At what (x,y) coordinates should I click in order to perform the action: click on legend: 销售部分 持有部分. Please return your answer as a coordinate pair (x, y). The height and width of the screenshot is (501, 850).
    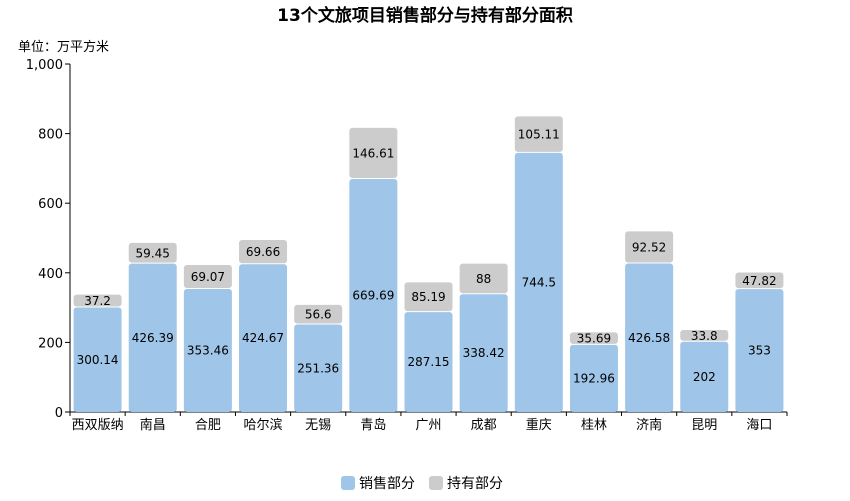
    Looking at the image, I should click on (422, 484).